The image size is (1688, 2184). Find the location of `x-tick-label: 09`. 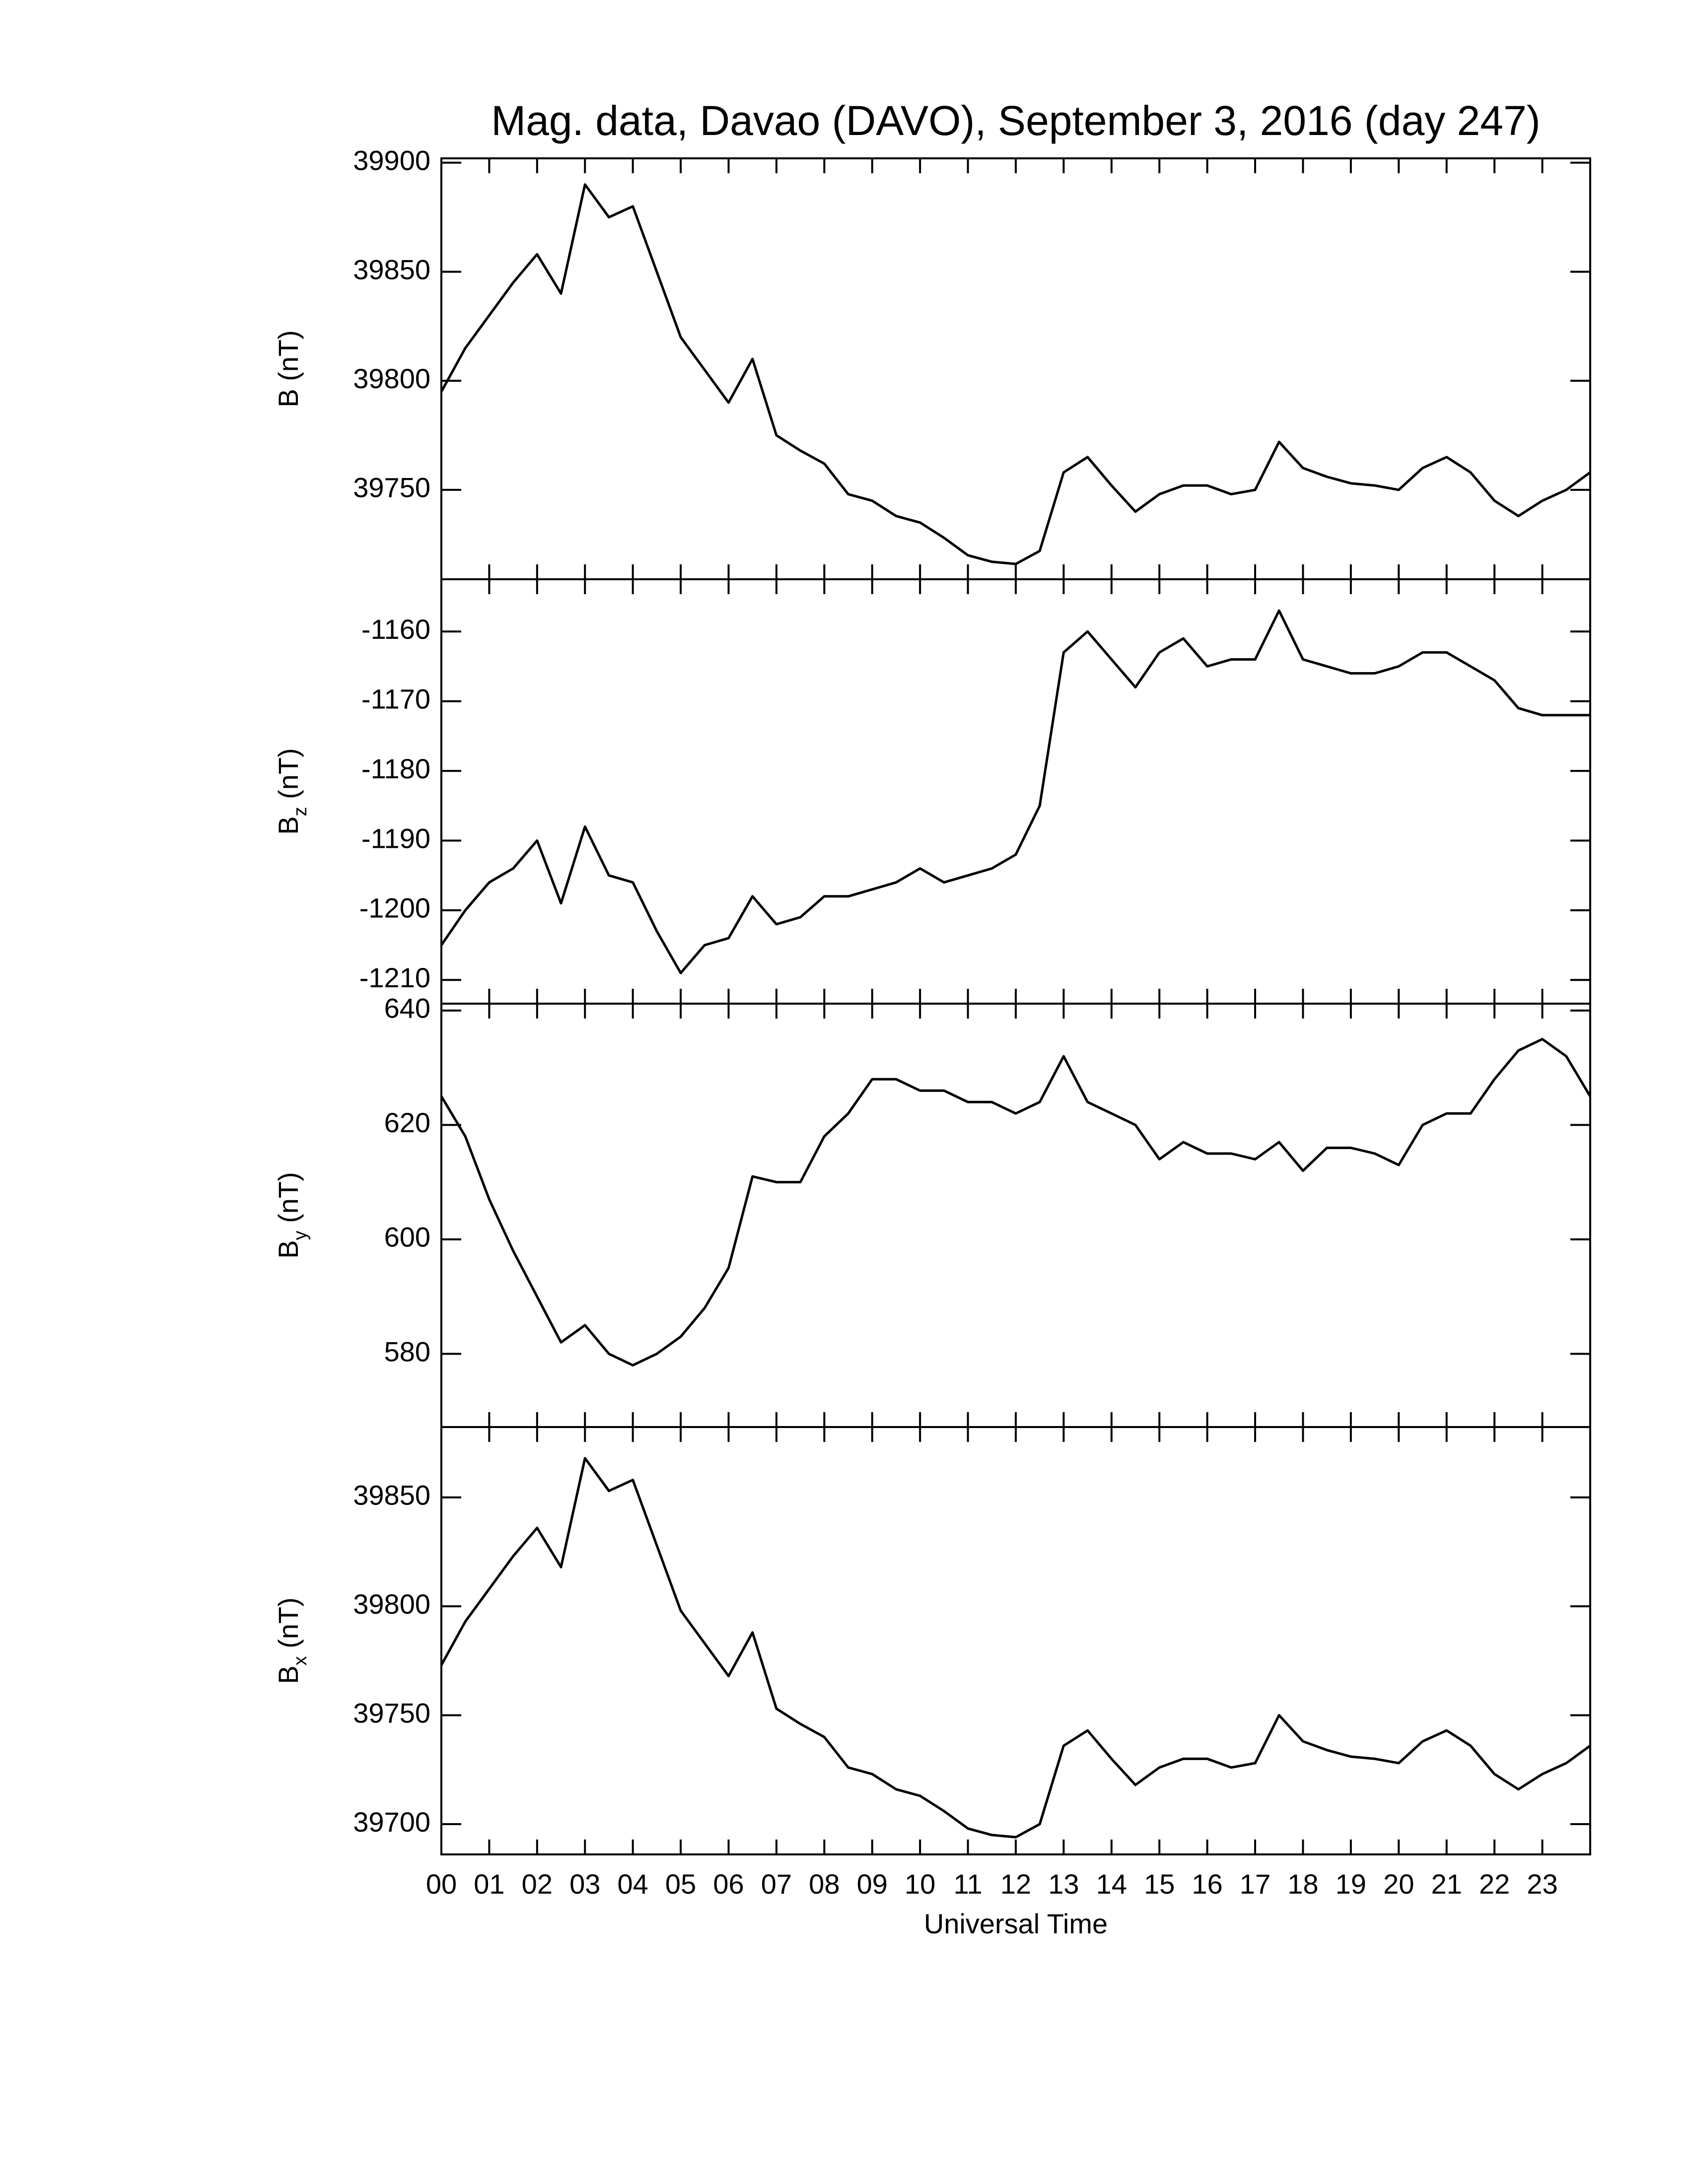

x-tick-label: 09 is located at coordinates (872, 1884).